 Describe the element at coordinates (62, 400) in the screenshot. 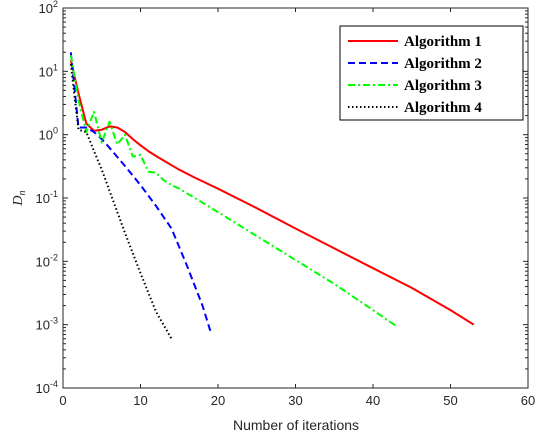

I see `x-tick-label: 0` at that location.